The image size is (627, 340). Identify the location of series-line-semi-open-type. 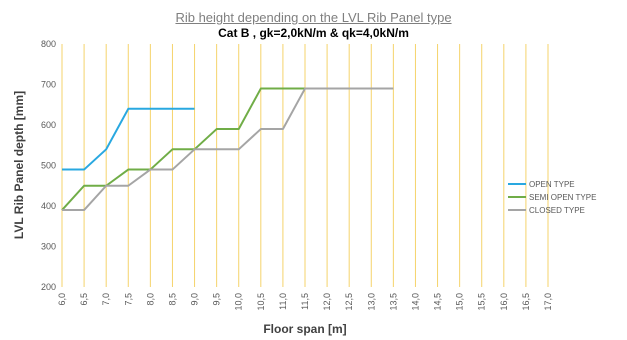
(183, 149).